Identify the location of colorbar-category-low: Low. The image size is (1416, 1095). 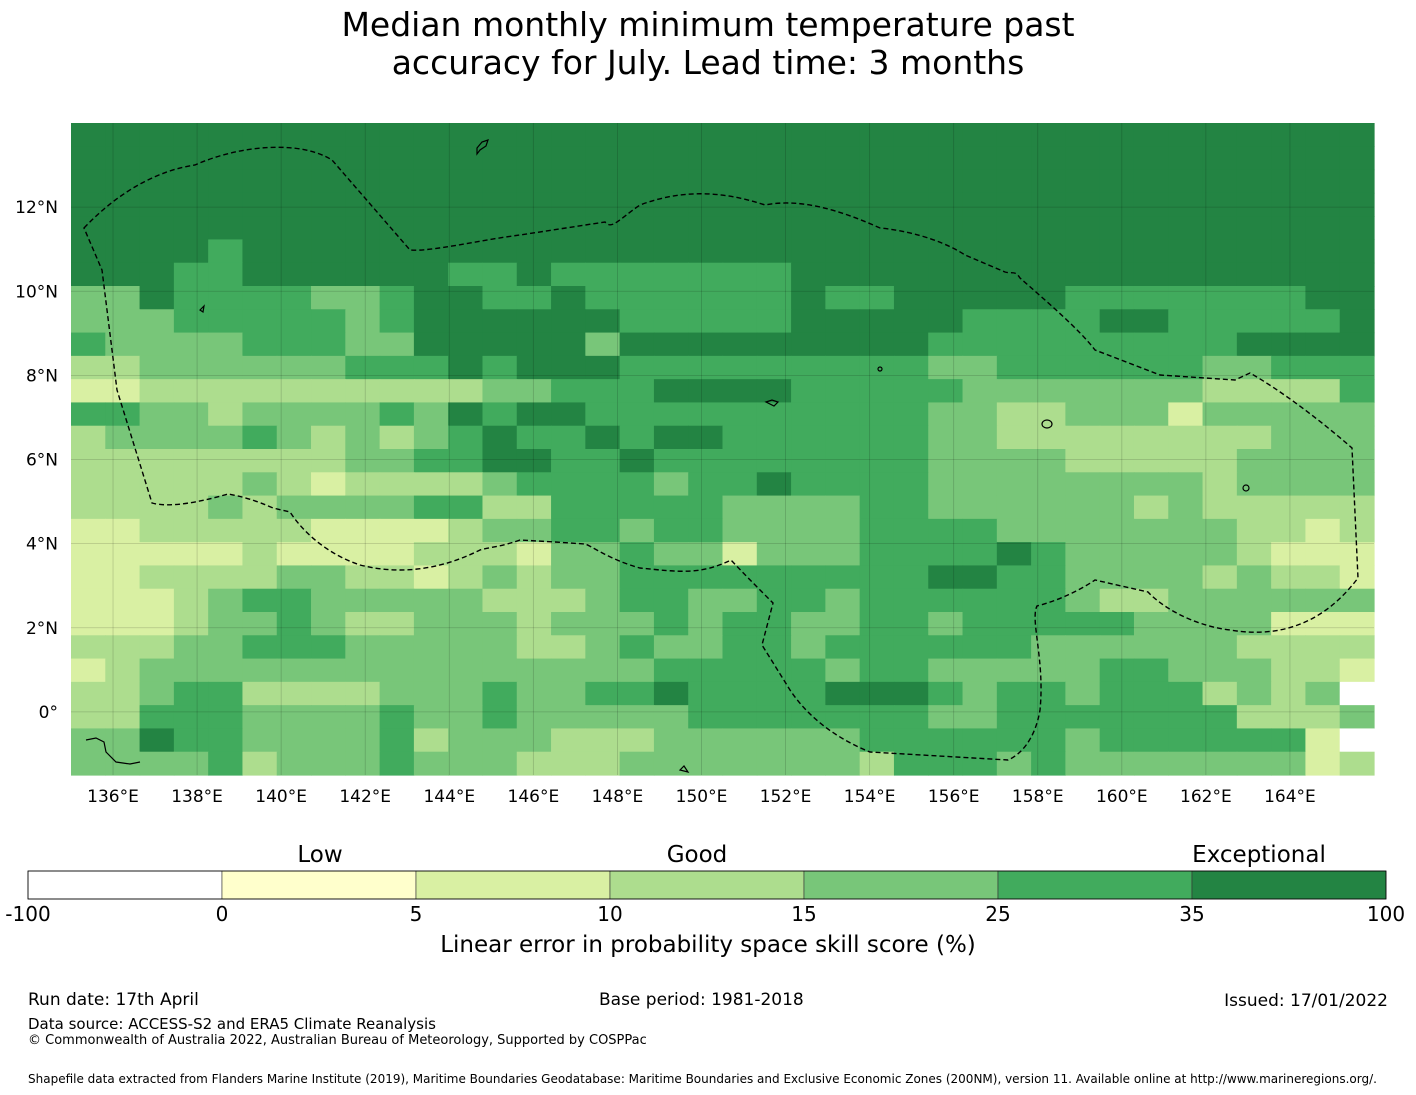
(320, 855).